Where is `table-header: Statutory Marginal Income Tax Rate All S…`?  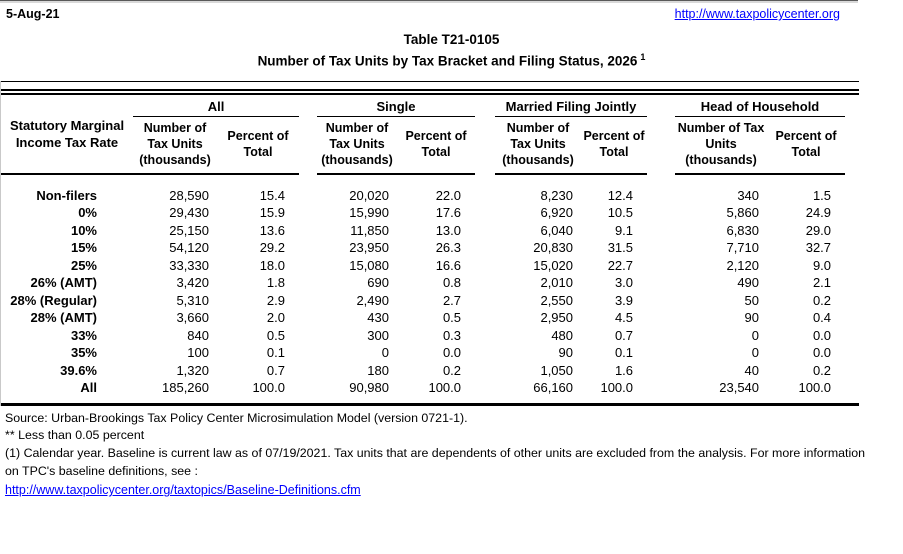 table-header: Statutory Marginal Income Tax Rate All S… is located at coordinates (423, 135).